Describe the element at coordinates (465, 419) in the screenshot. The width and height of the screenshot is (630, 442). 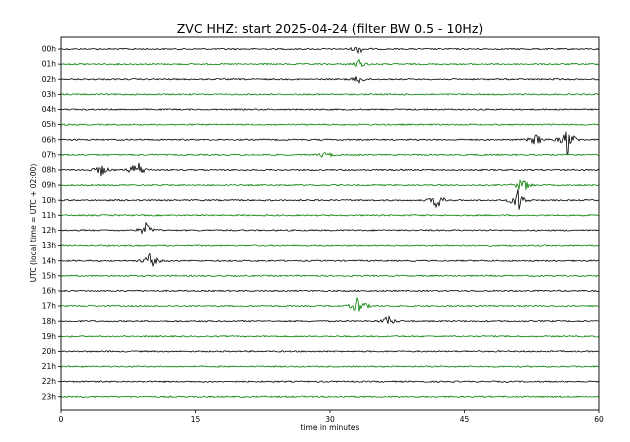
I see `x-tick-label: 45` at that location.